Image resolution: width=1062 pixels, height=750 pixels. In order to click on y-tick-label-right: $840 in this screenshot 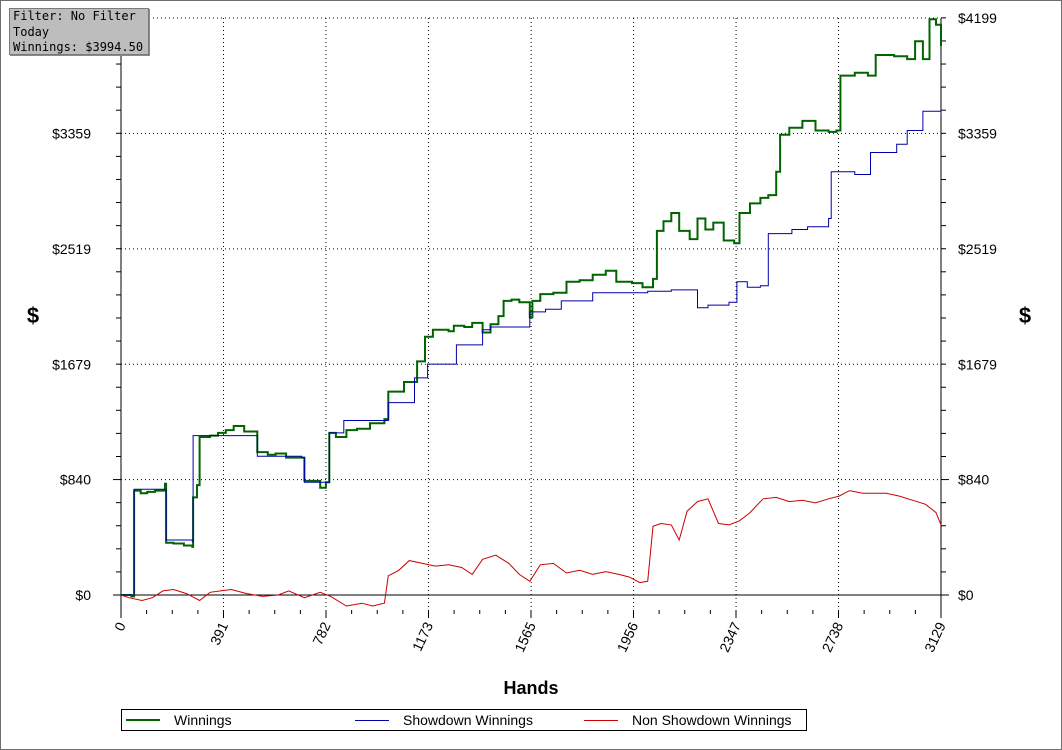, I will do `click(973, 480)`.